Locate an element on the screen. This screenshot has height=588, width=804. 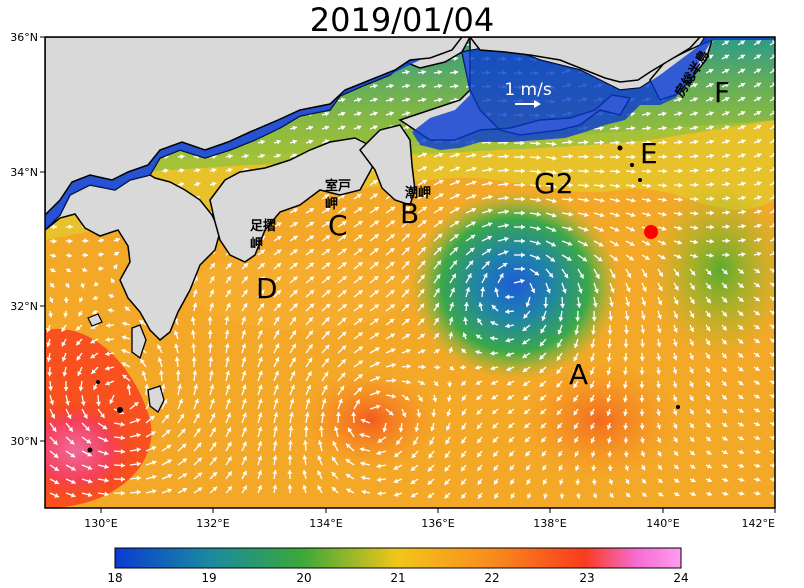
colorbar-ticks: 18 19 20 21 22 23 24 is located at coordinates (397, 578).